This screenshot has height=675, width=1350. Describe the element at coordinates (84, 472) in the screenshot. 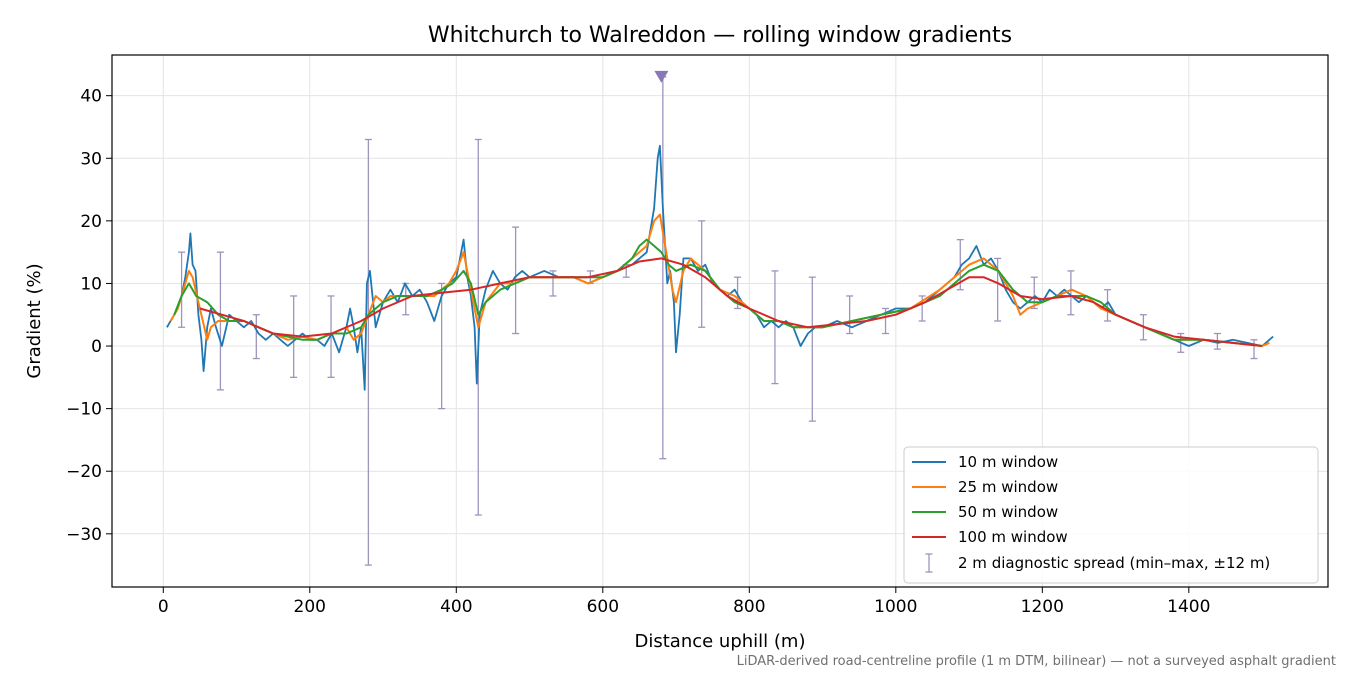

I see `y-tick-label: −20` at that location.